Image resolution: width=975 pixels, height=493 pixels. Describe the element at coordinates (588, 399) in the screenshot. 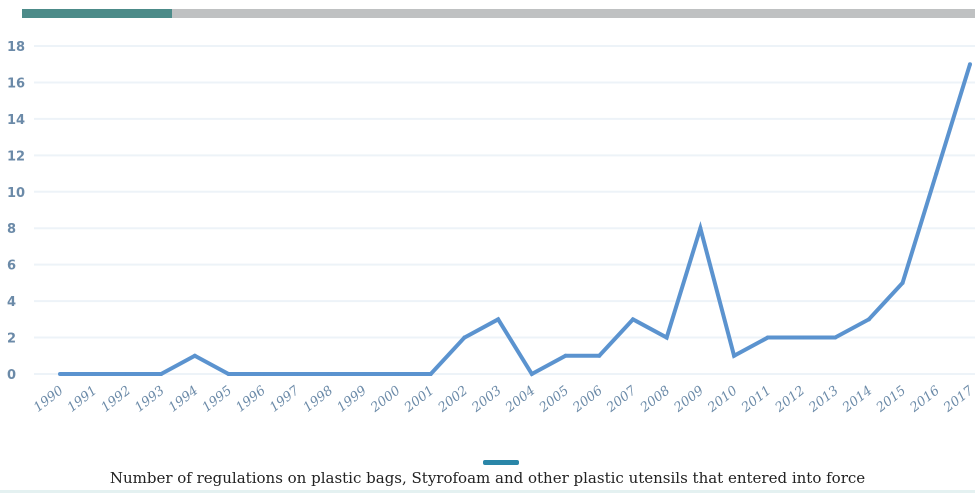

I see `x-tick-label: 2006` at that location.